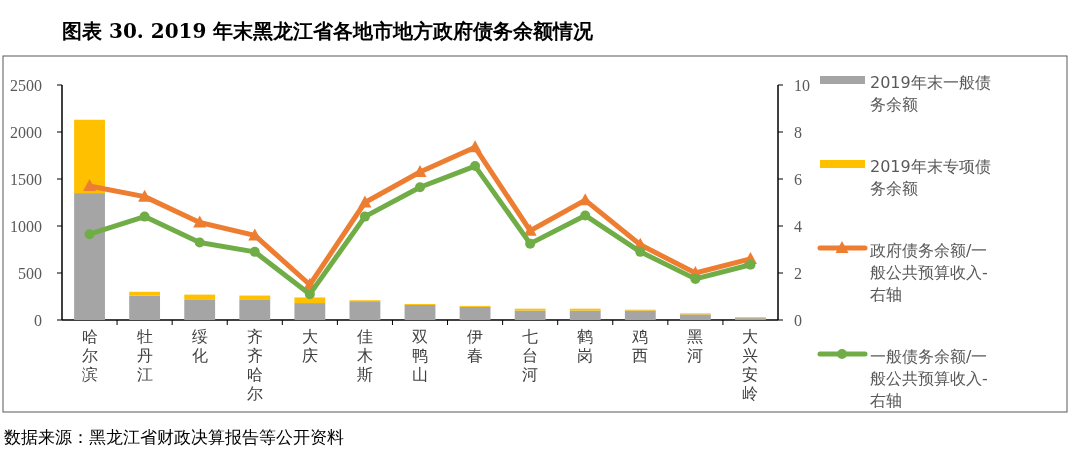 This screenshot has width=1080, height=457. What do you see at coordinates (798, 273) in the screenshot?
I see `y2-tick-label: 2` at bounding box center [798, 273].